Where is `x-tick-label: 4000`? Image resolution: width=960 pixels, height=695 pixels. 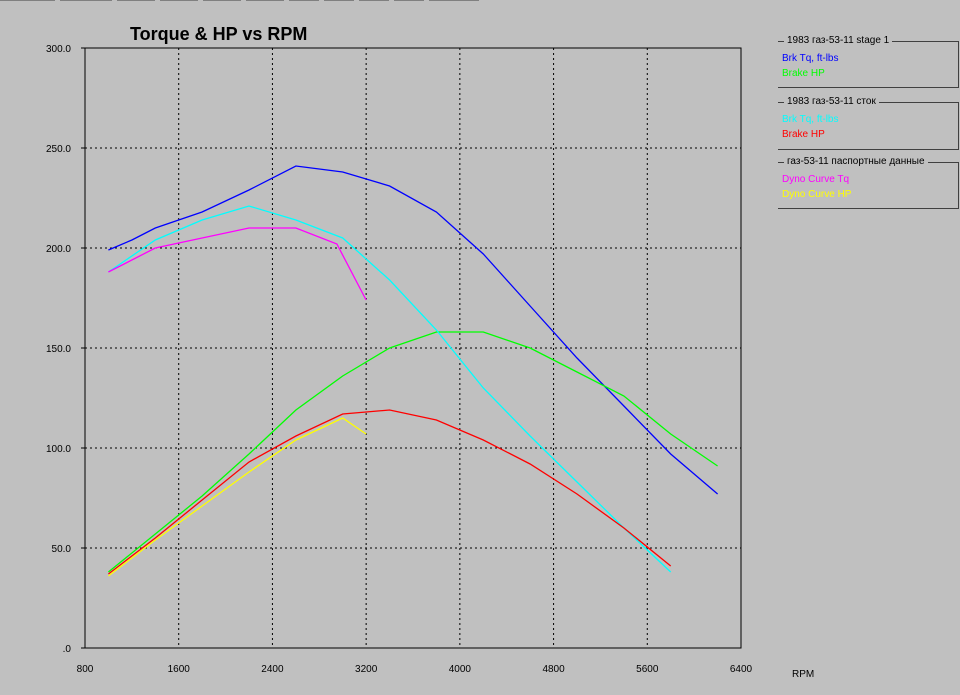
x-tick-label: 4000 is located at coordinates (460, 669).